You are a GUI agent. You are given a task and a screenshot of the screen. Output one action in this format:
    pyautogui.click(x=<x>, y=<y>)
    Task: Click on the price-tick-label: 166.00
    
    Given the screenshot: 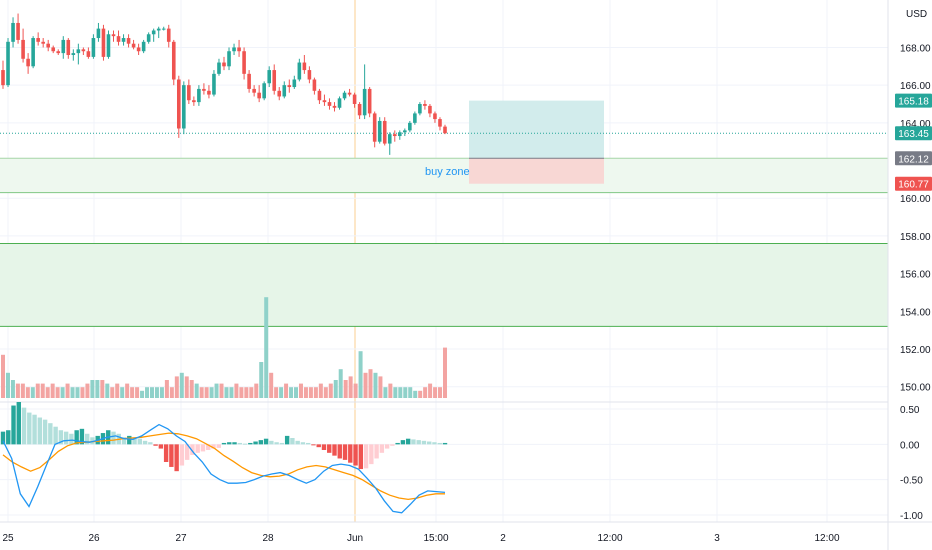 What is the action you would take?
    pyautogui.click(x=915, y=86)
    